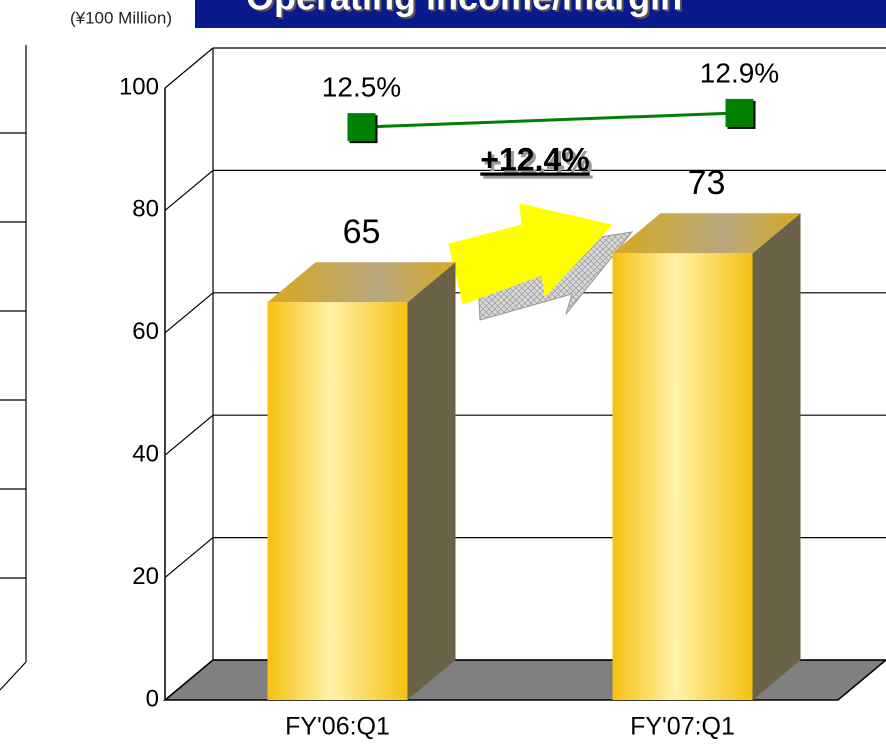 This screenshot has height=745, width=886. Describe the element at coordinates (139, 86) in the screenshot. I see `y-tick-label: 100` at that location.